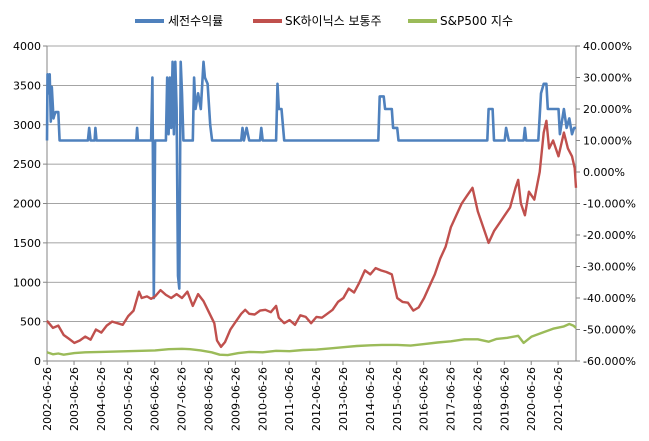  Describe the element at coordinates (74, 399) in the screenshot. I see `x-tick-label: 2003-06-26` at that location.